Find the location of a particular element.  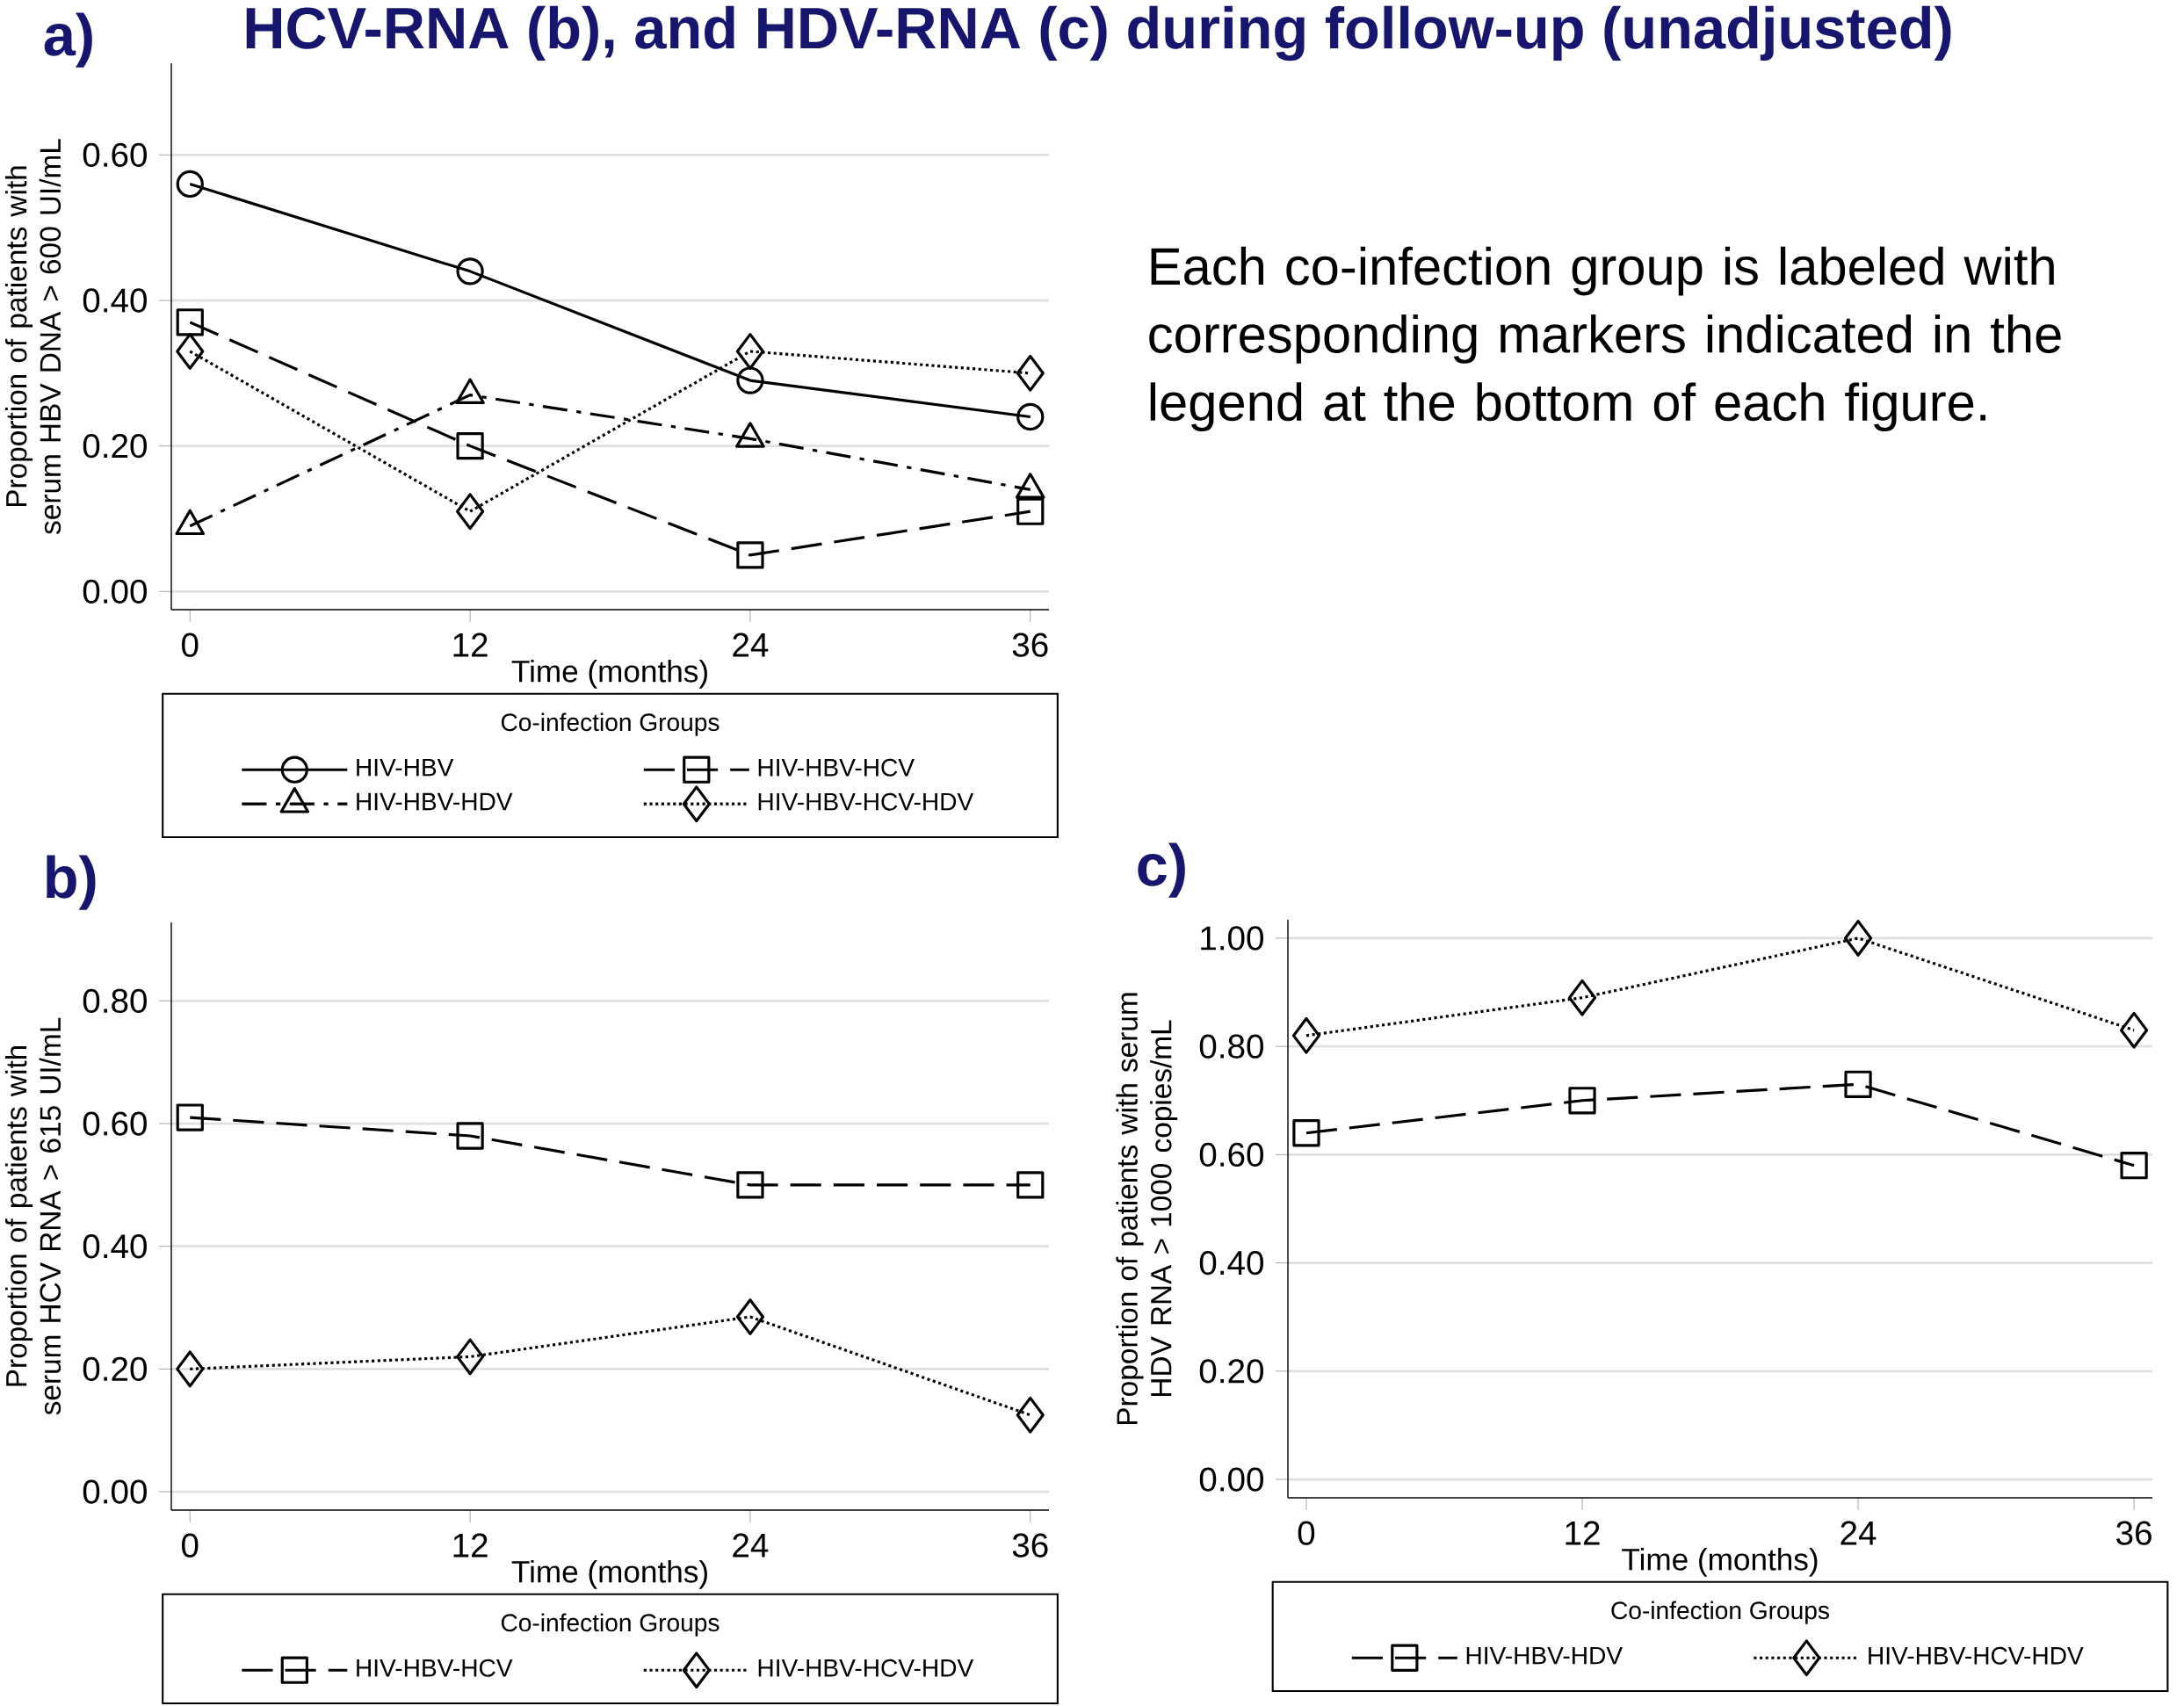

y-axis-title: Proportion of patients with serum HCV RNA > 615 UI/mL is located at coordinates (32, 1216).